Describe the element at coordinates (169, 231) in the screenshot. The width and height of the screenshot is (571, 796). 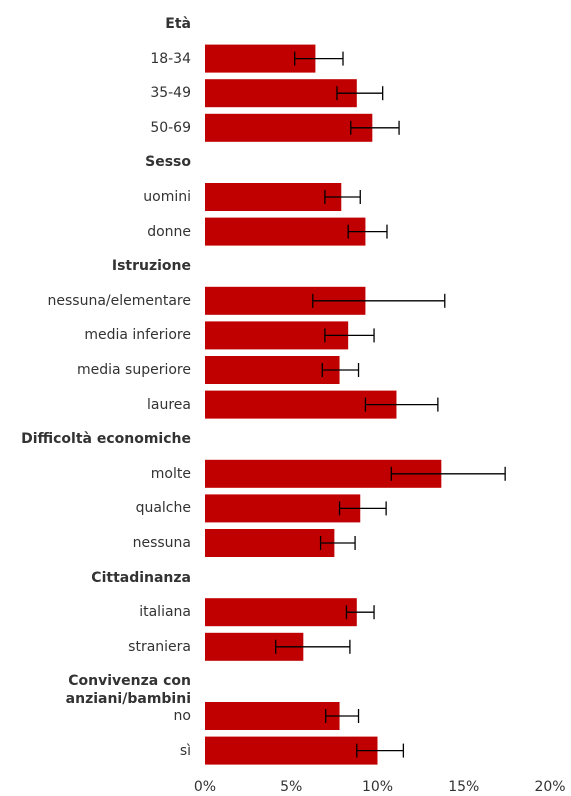
I see `category-label: donne` at that location.